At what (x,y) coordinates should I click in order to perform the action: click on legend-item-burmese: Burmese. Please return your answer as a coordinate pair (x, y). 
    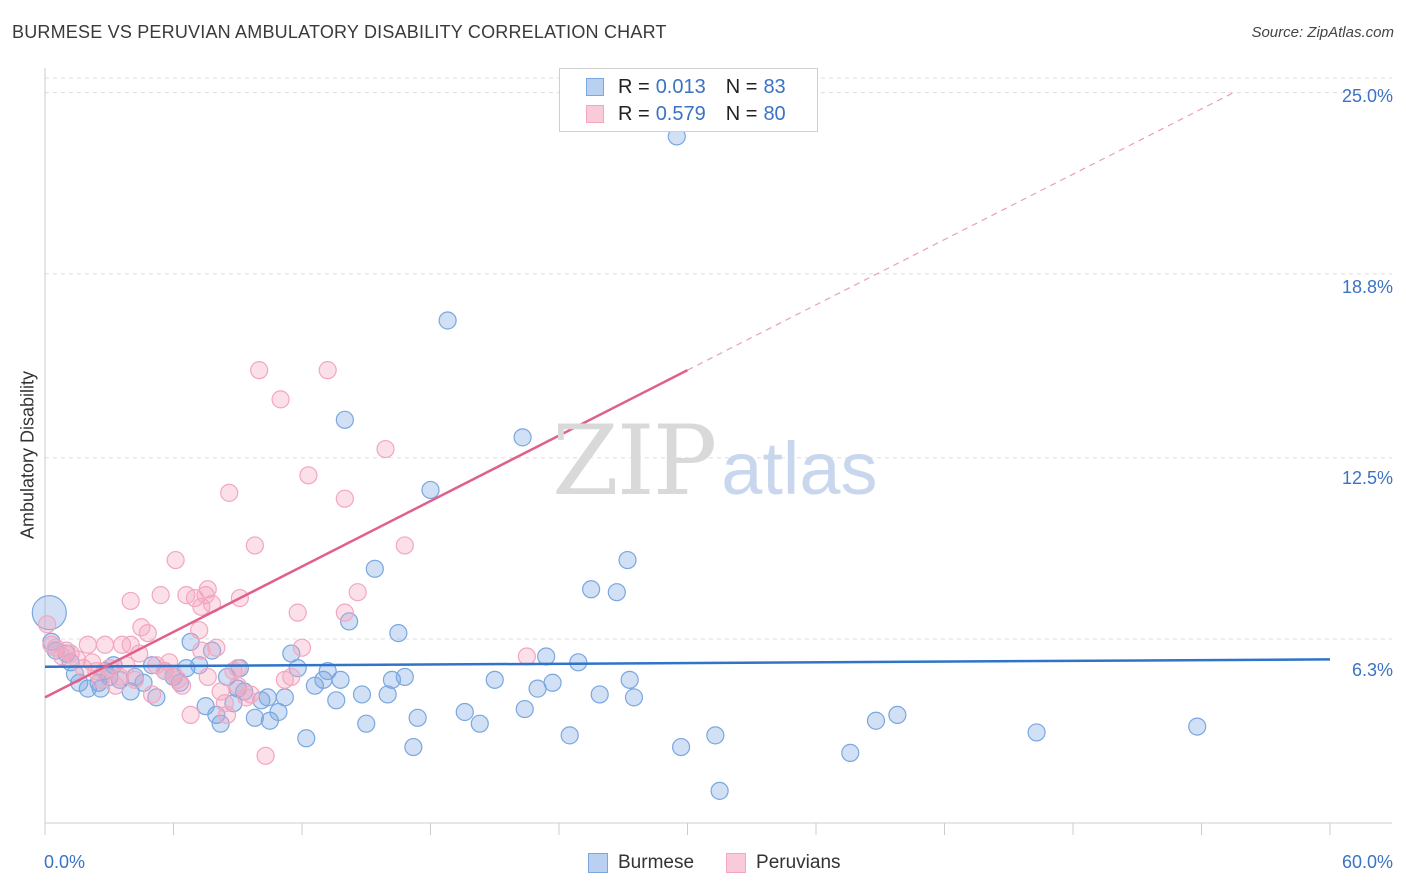
    Looking at the image, I should click on (641, 863).